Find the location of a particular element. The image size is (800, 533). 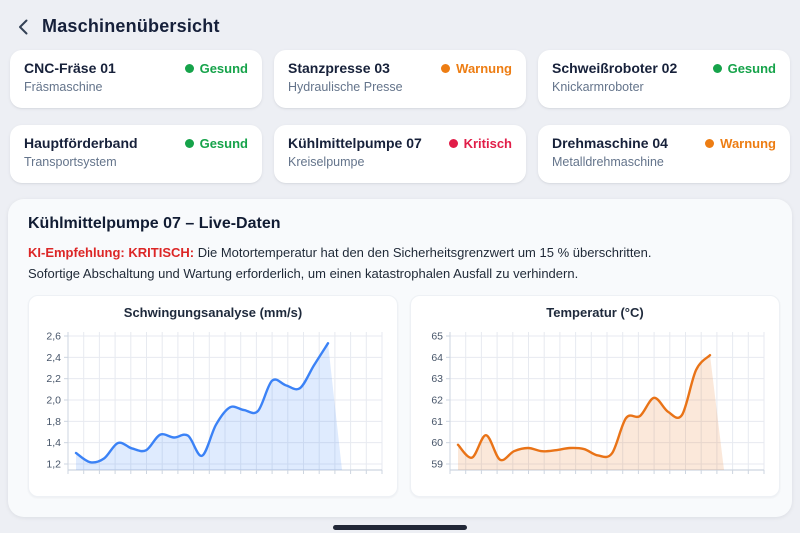

svg-text: 62 is located at coordinates (437, 400).